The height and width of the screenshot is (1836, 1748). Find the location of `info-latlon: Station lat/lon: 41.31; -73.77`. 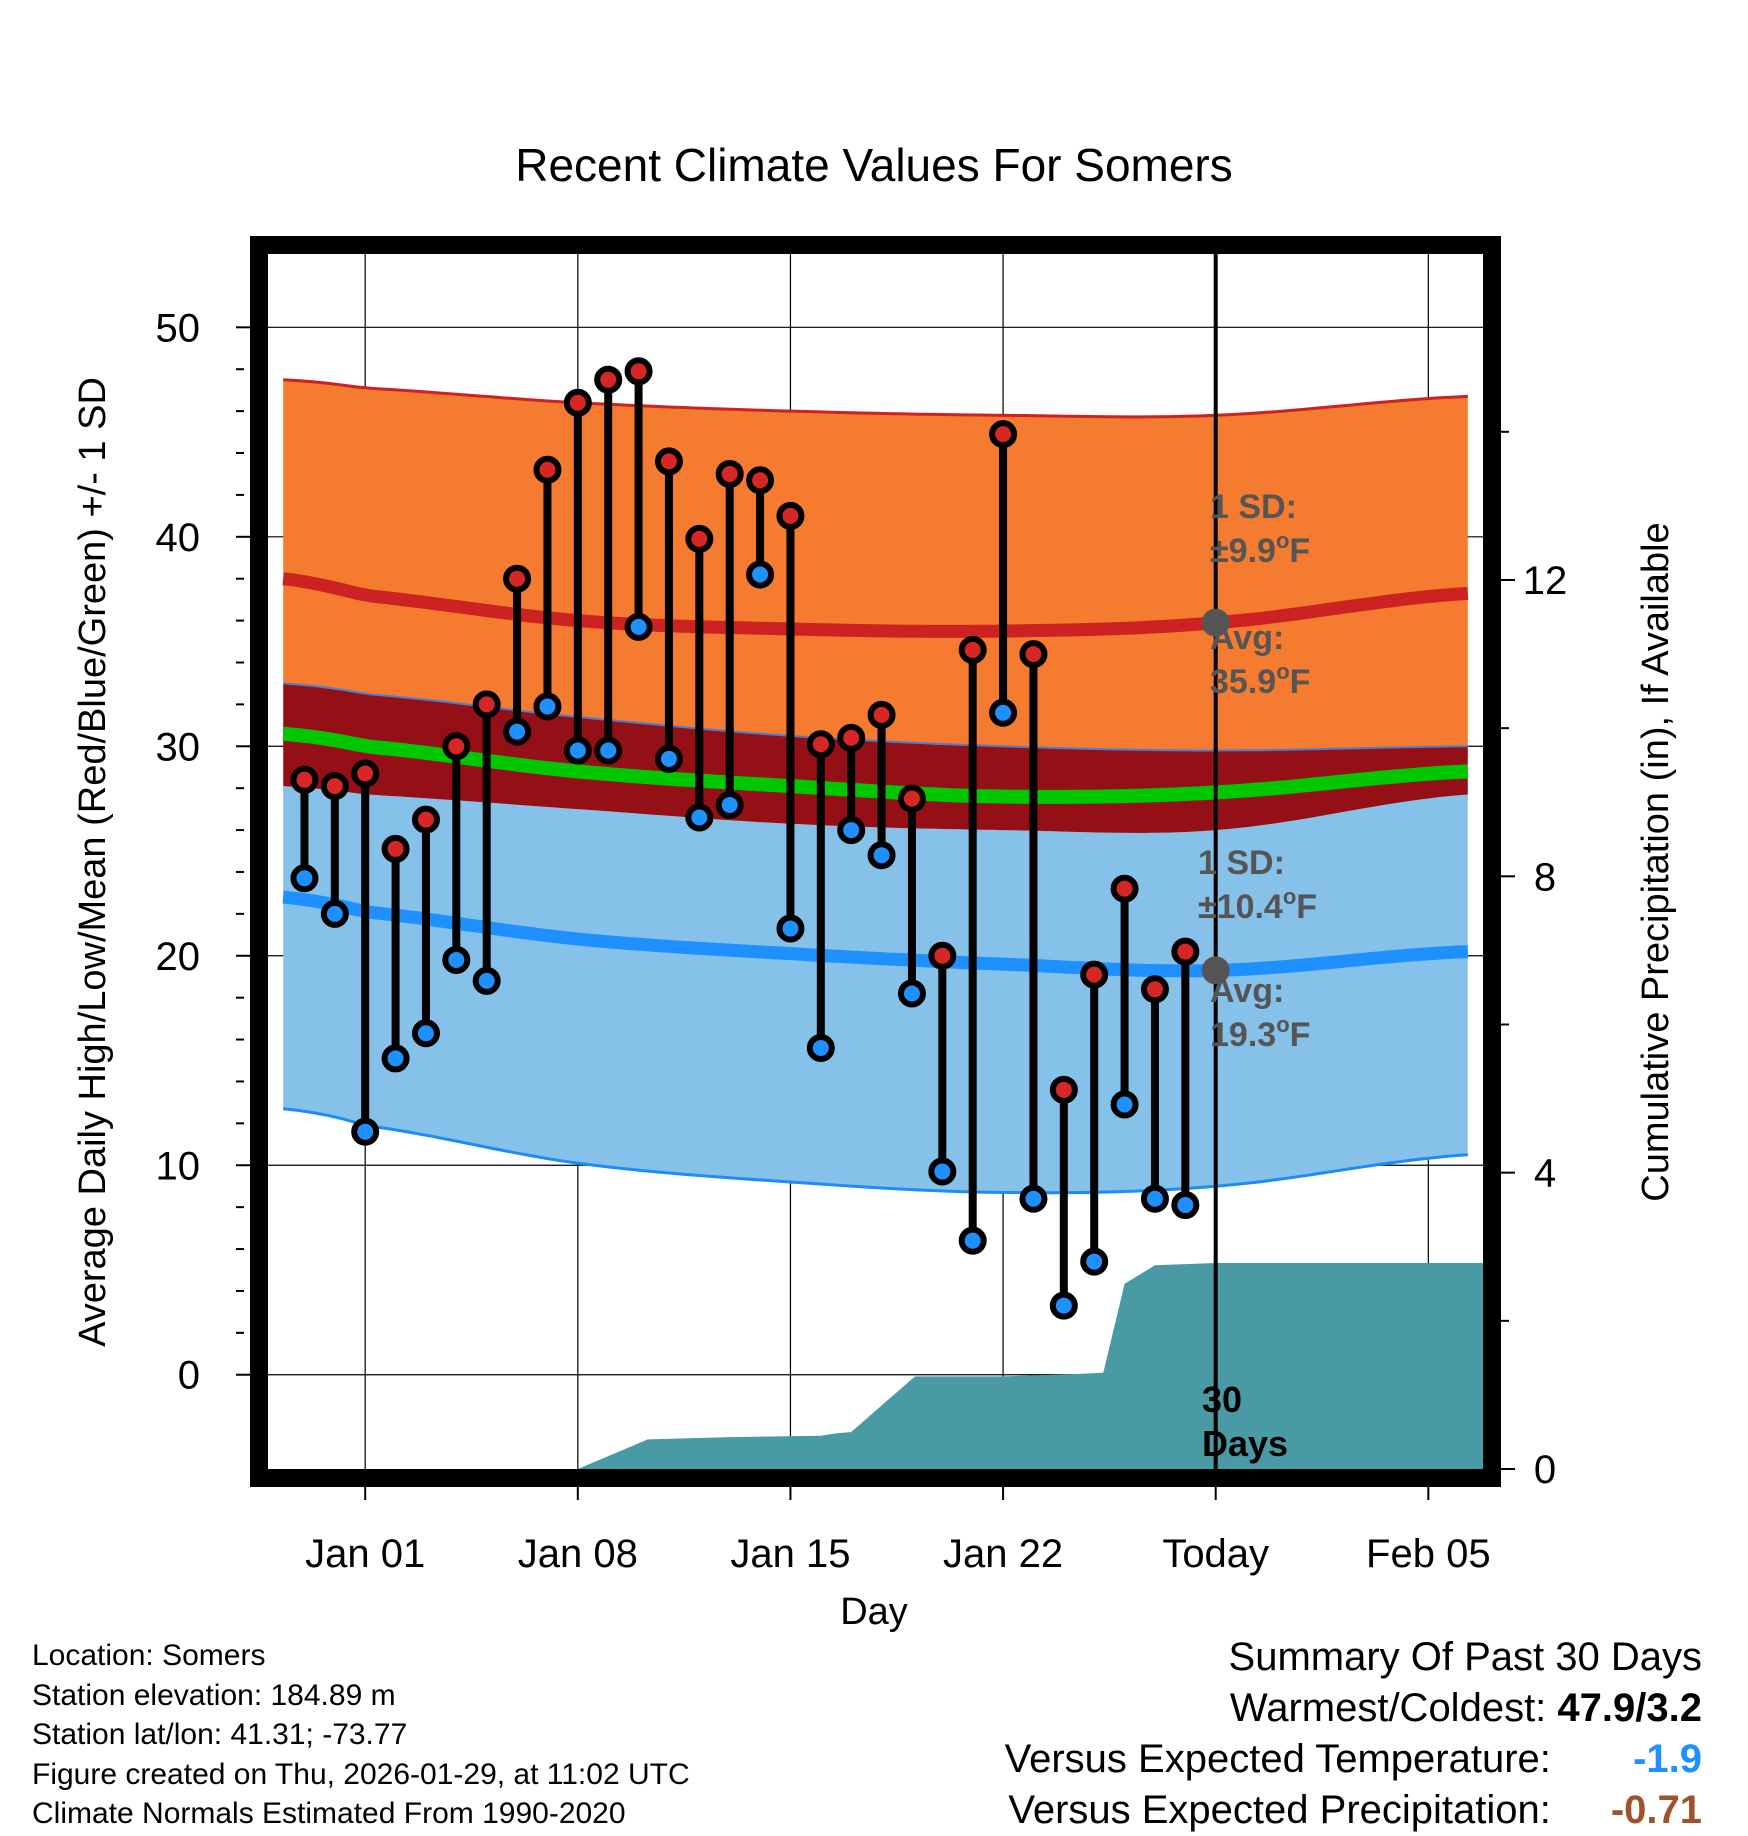

info-latlon: Station lat/lon: 41.31; -73.77 is located at coordinates (220, 1734).